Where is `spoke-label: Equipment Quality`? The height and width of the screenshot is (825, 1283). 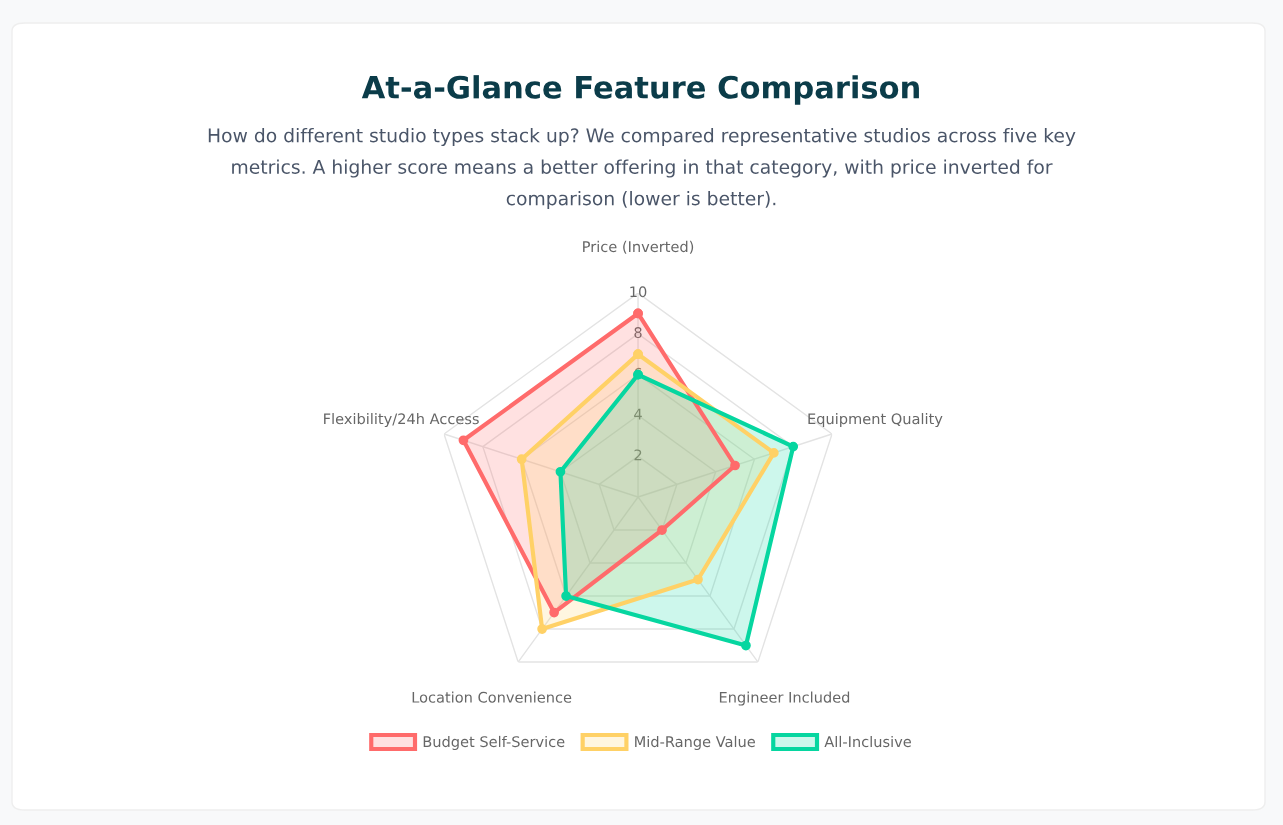 spoke-label: Equipment Quality is located at coordinates (875, 420).